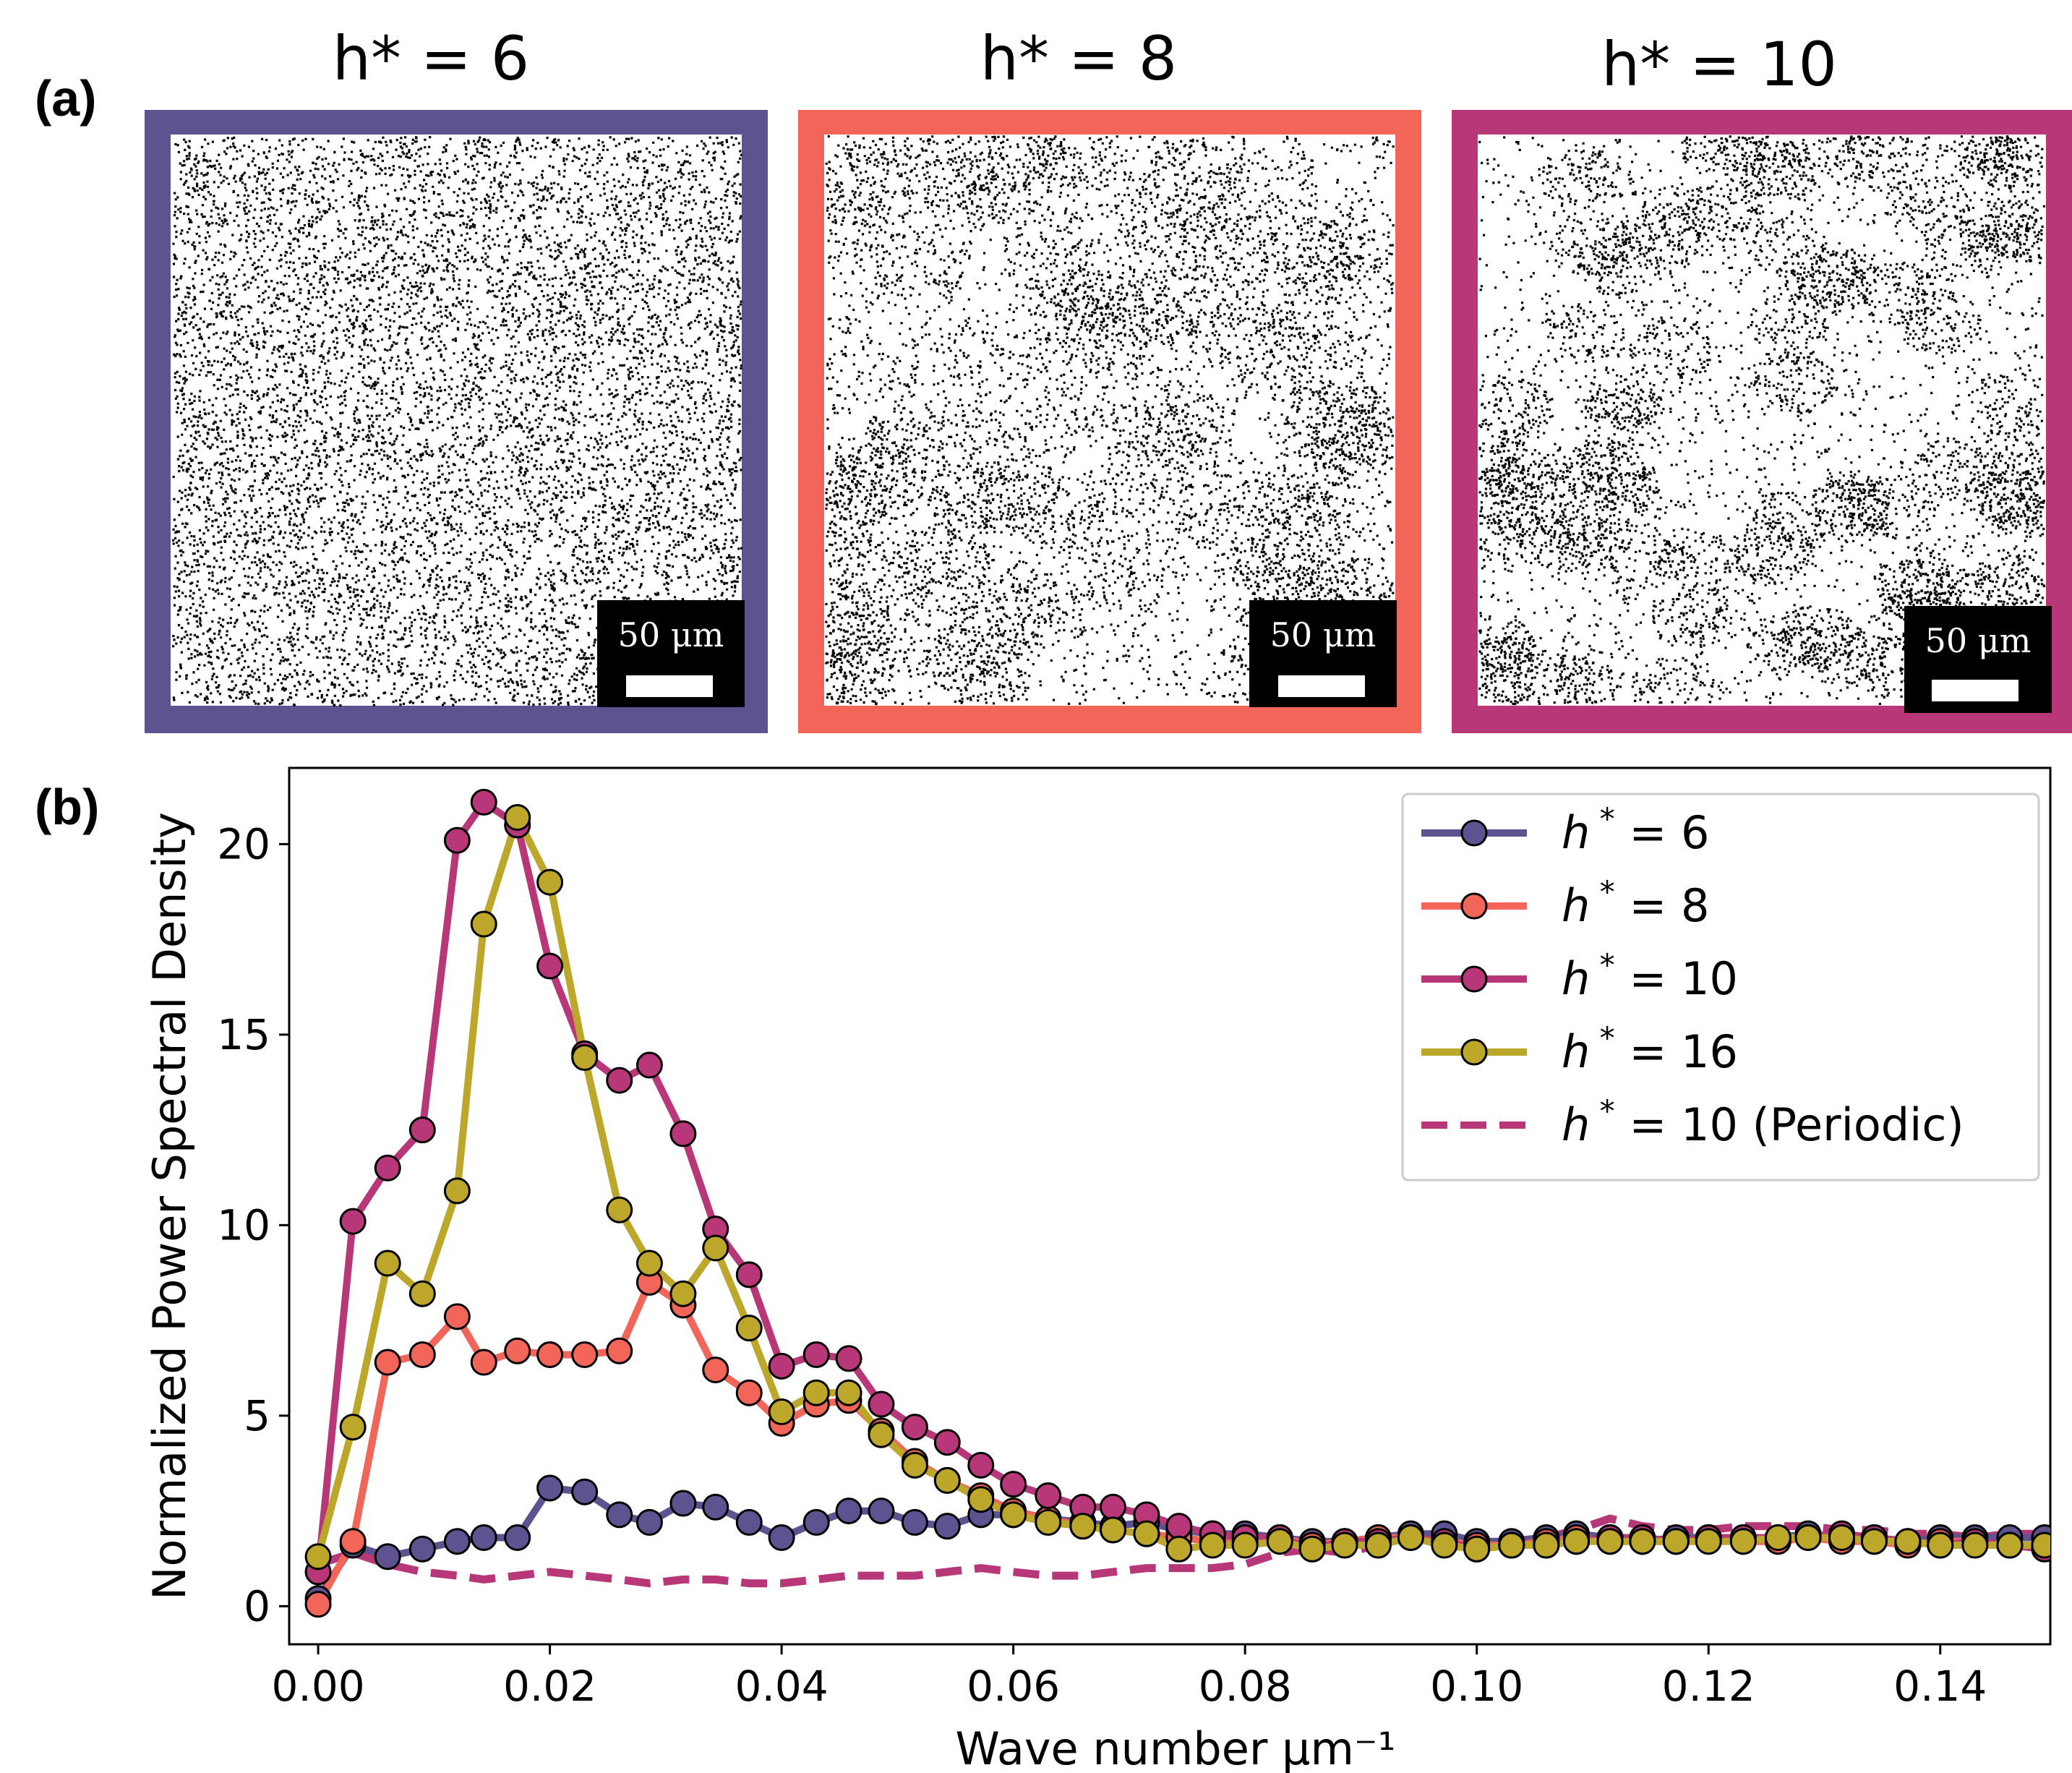 Image resolution: width=2072 pixels, height=1773 pixels. What do you see at coordinates (317, 1686) in the screenshot?
I see `x-tick-label: 0.00` at bounding box center [317, 1686].